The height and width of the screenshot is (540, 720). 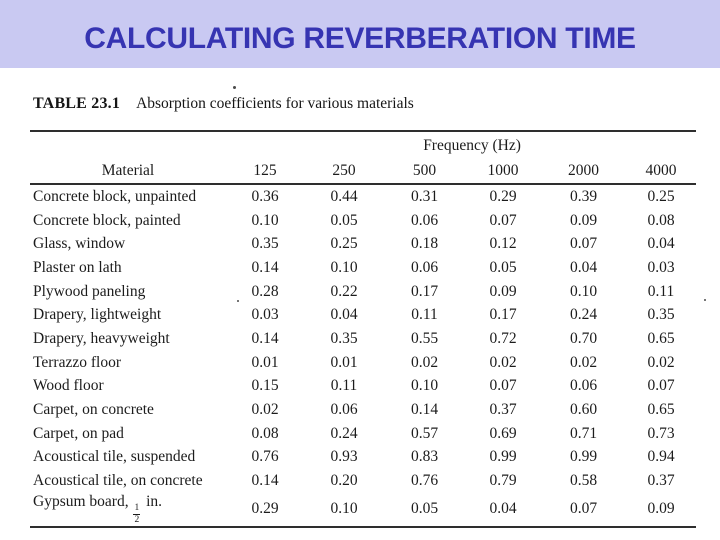 I want to click on coefficient-cell: 0.31, so click(x=424, y=196).